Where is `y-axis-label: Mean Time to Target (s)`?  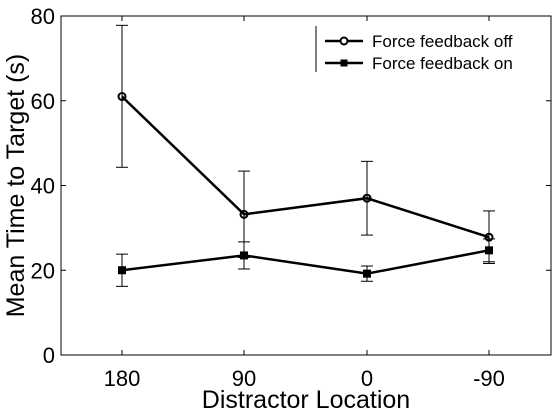
y-axis-label: Mean Time to Target (s) is located at coordinates (16, 186).